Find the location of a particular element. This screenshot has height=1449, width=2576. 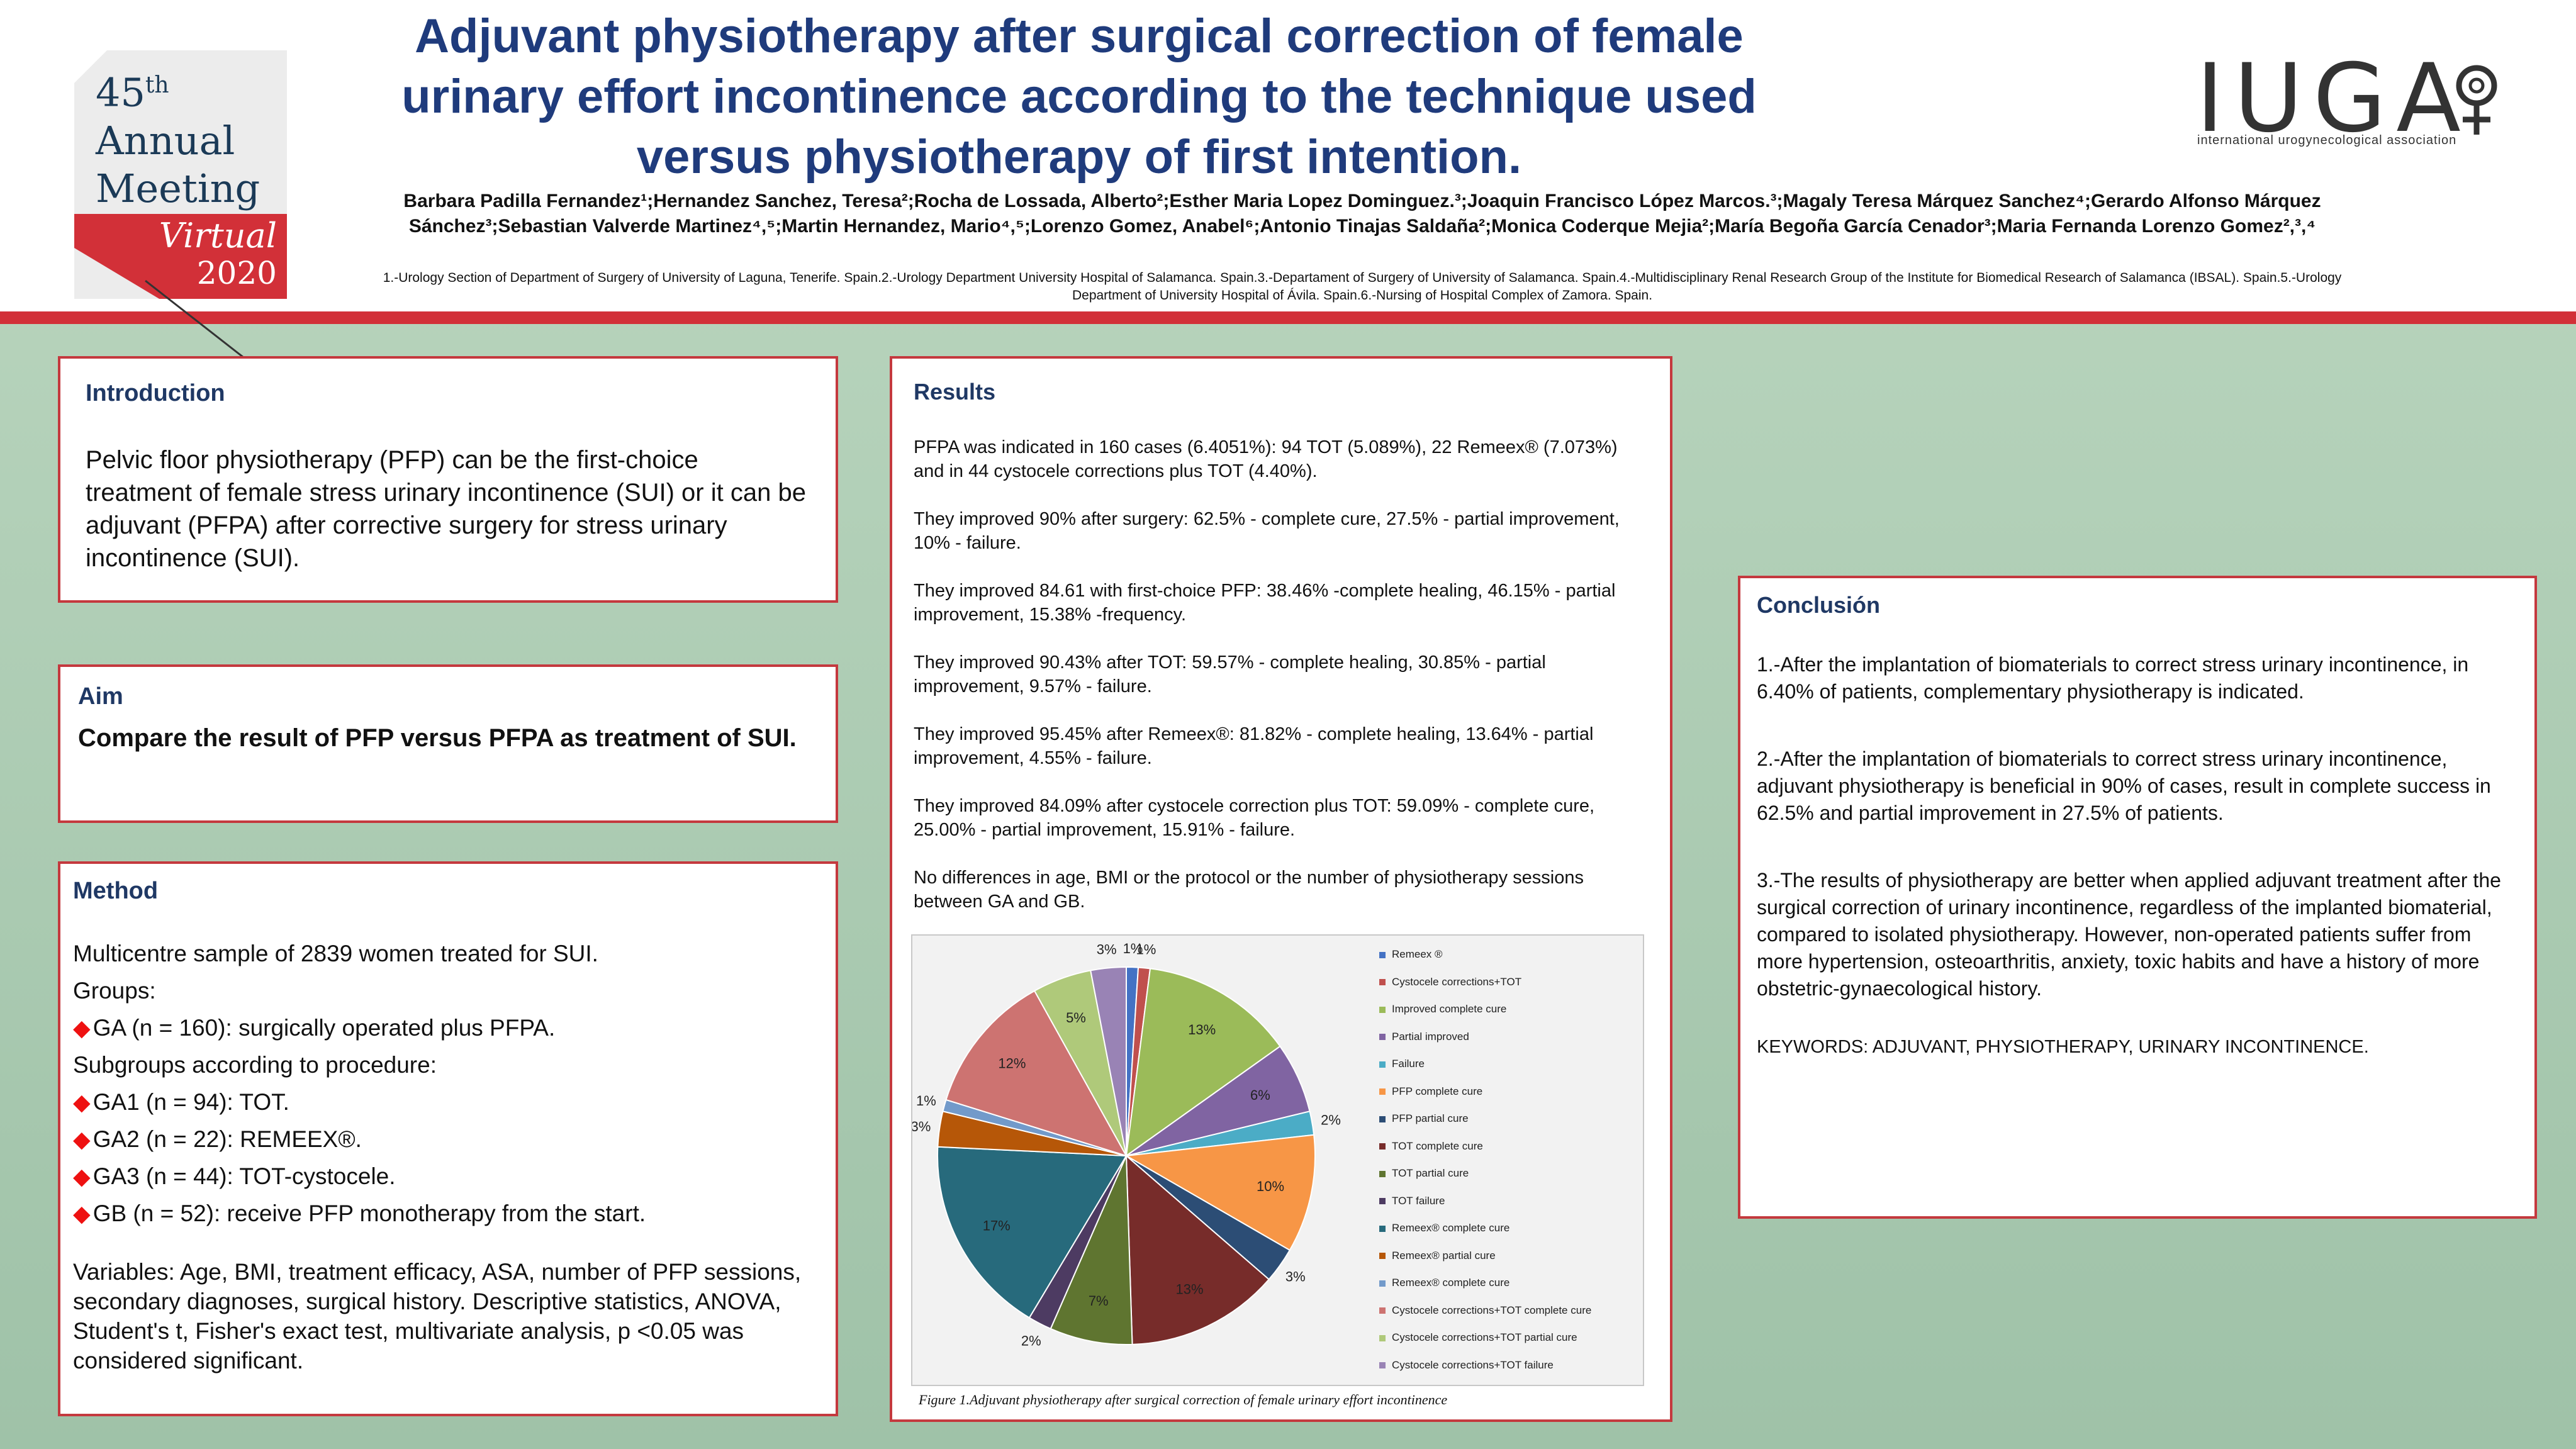

female-symbol-icon is located at coordinates (2476, 100).